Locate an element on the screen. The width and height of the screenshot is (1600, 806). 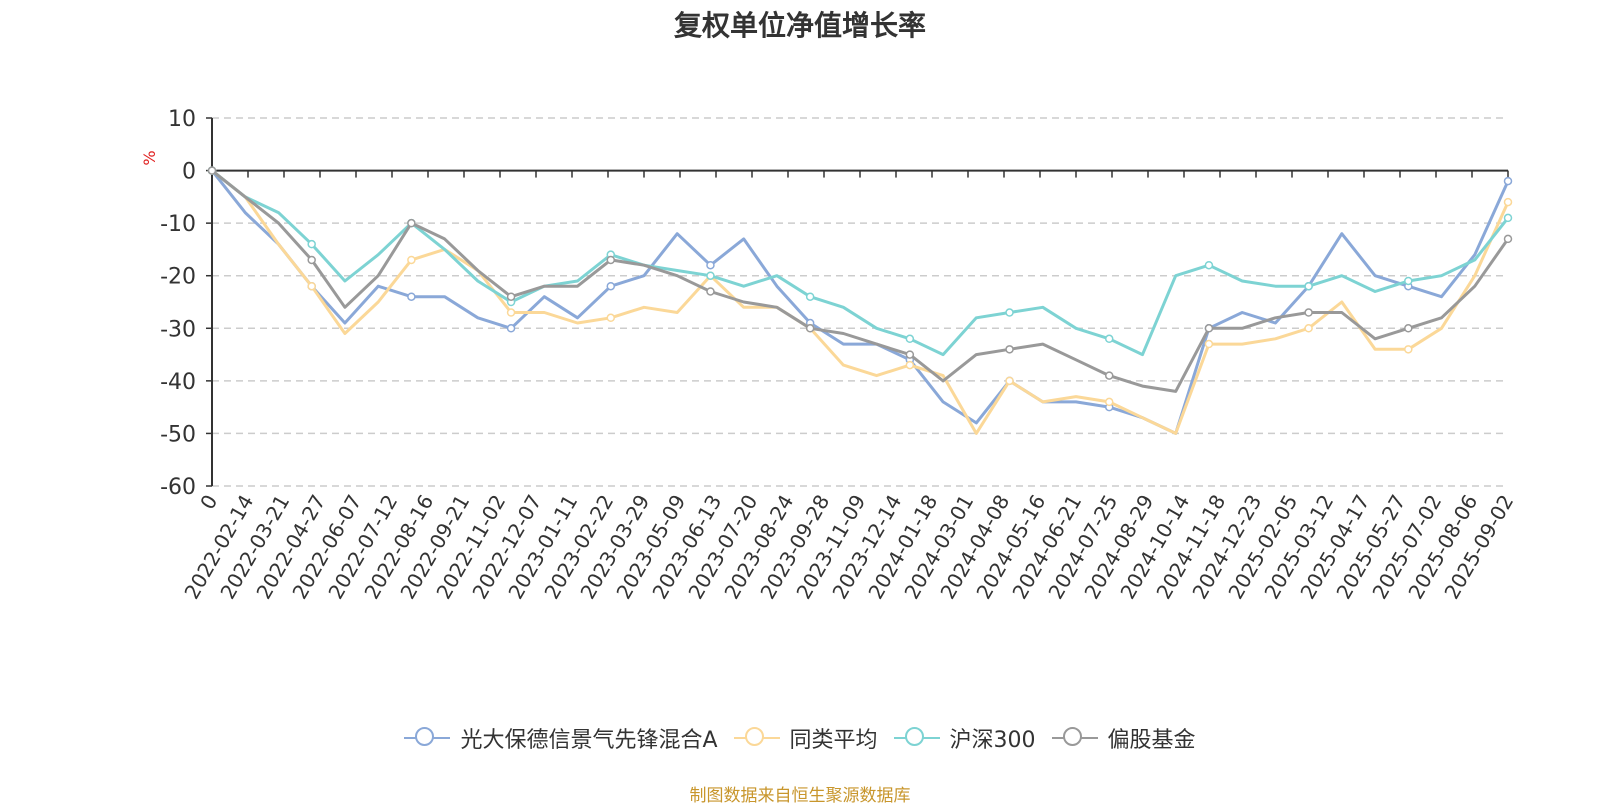
y-tick-label: 0 is located at coordinates (189, 172).